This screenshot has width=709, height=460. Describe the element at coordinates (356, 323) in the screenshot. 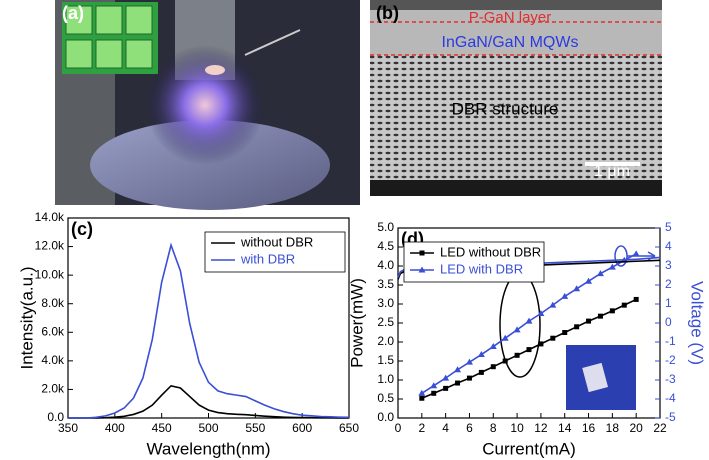

I see `y-axis-label: Power(mW)` at that location.